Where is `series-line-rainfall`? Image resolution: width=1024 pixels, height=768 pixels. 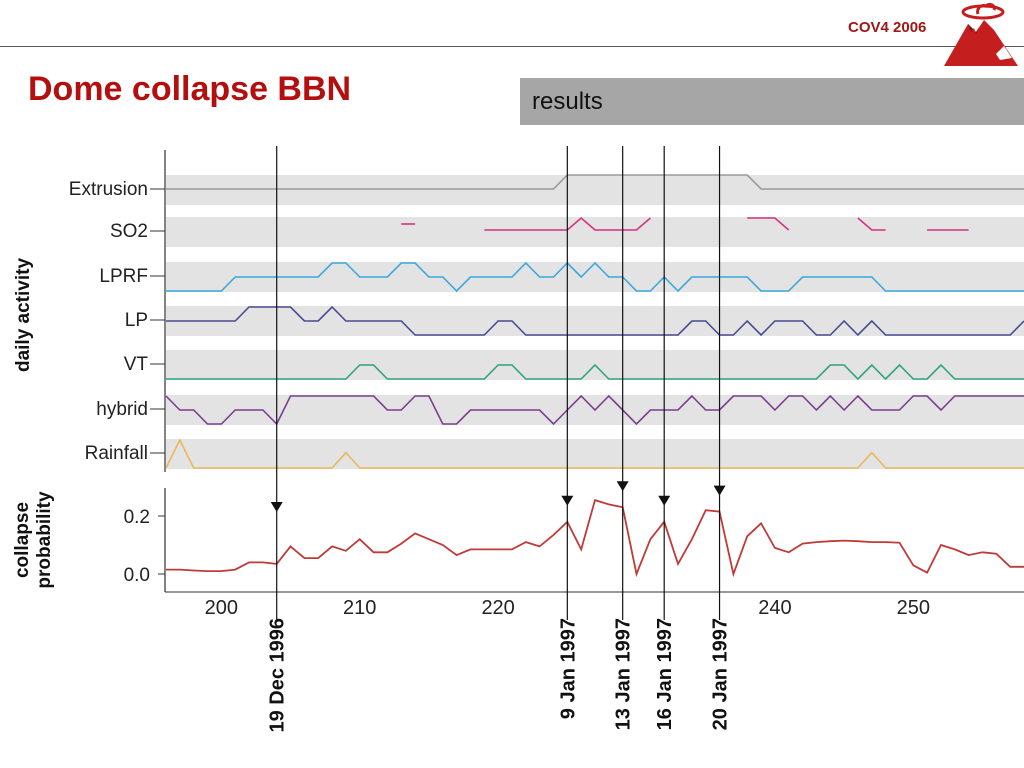
series-line-rainfall is located at coordinates (594, 453).